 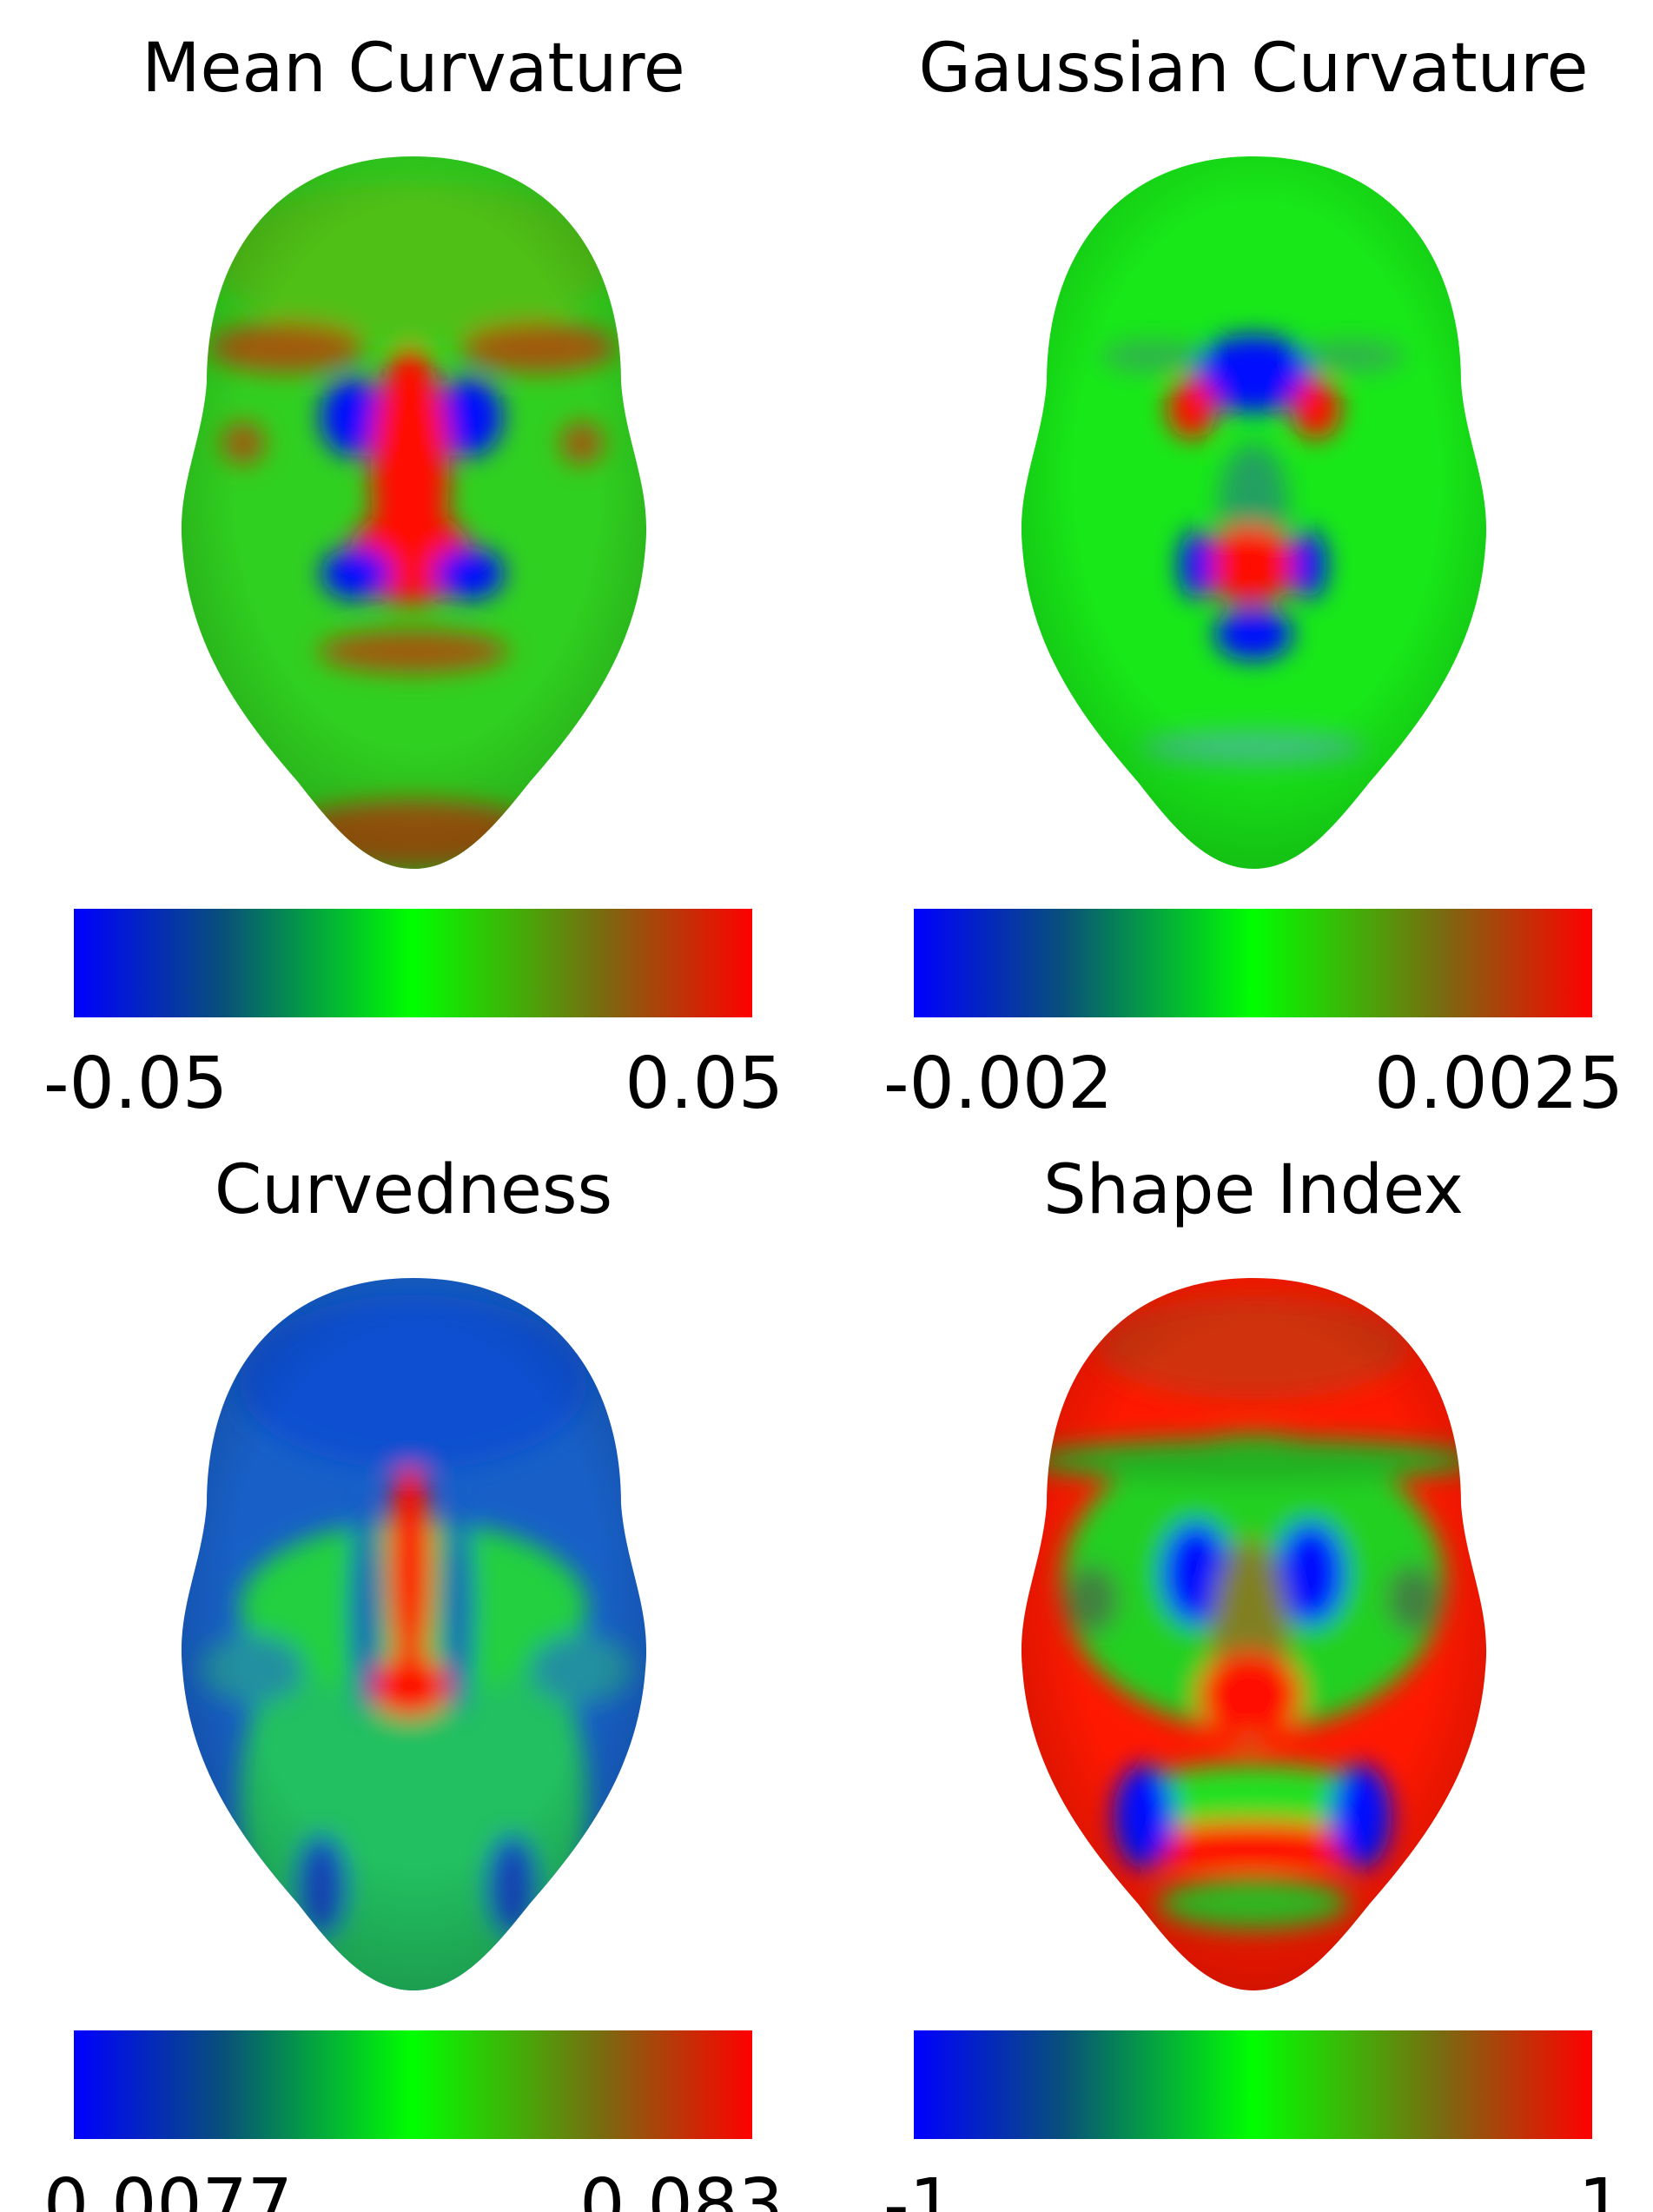 What do you see at coordinates (135, 1084) in the screenshot?
I see `colorbar-min-label: -0.05` at bounding box center [135, 1084].